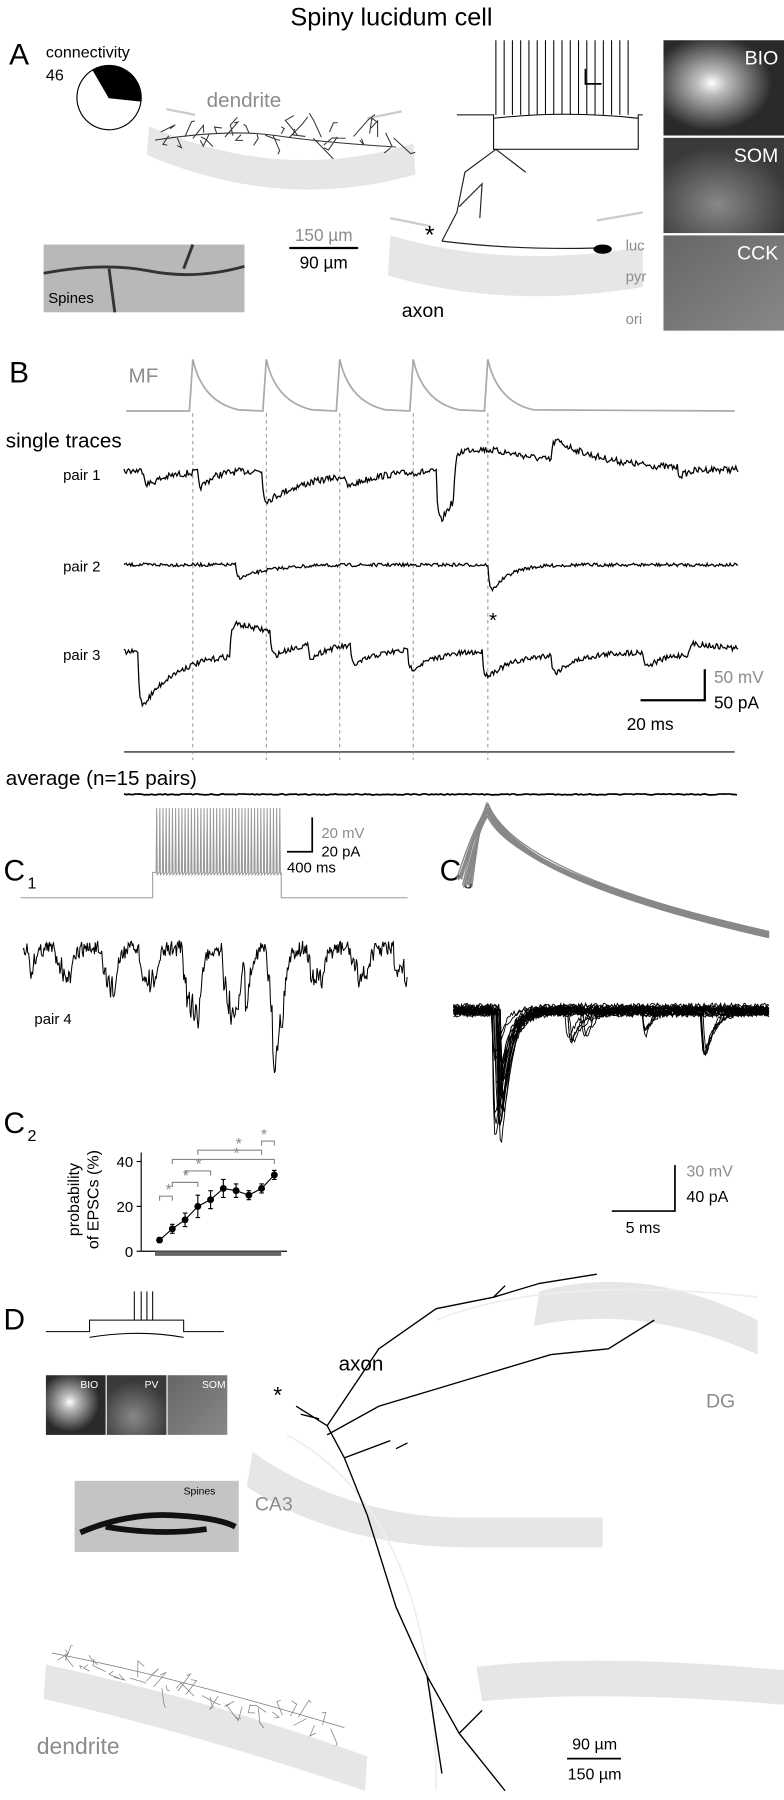 This screenshot has height=1800, width=784. What do you see at coordinates (125, 1207) in the screenshot?
I see `y-tick-label: 20` at bounding box center [125, 1207].